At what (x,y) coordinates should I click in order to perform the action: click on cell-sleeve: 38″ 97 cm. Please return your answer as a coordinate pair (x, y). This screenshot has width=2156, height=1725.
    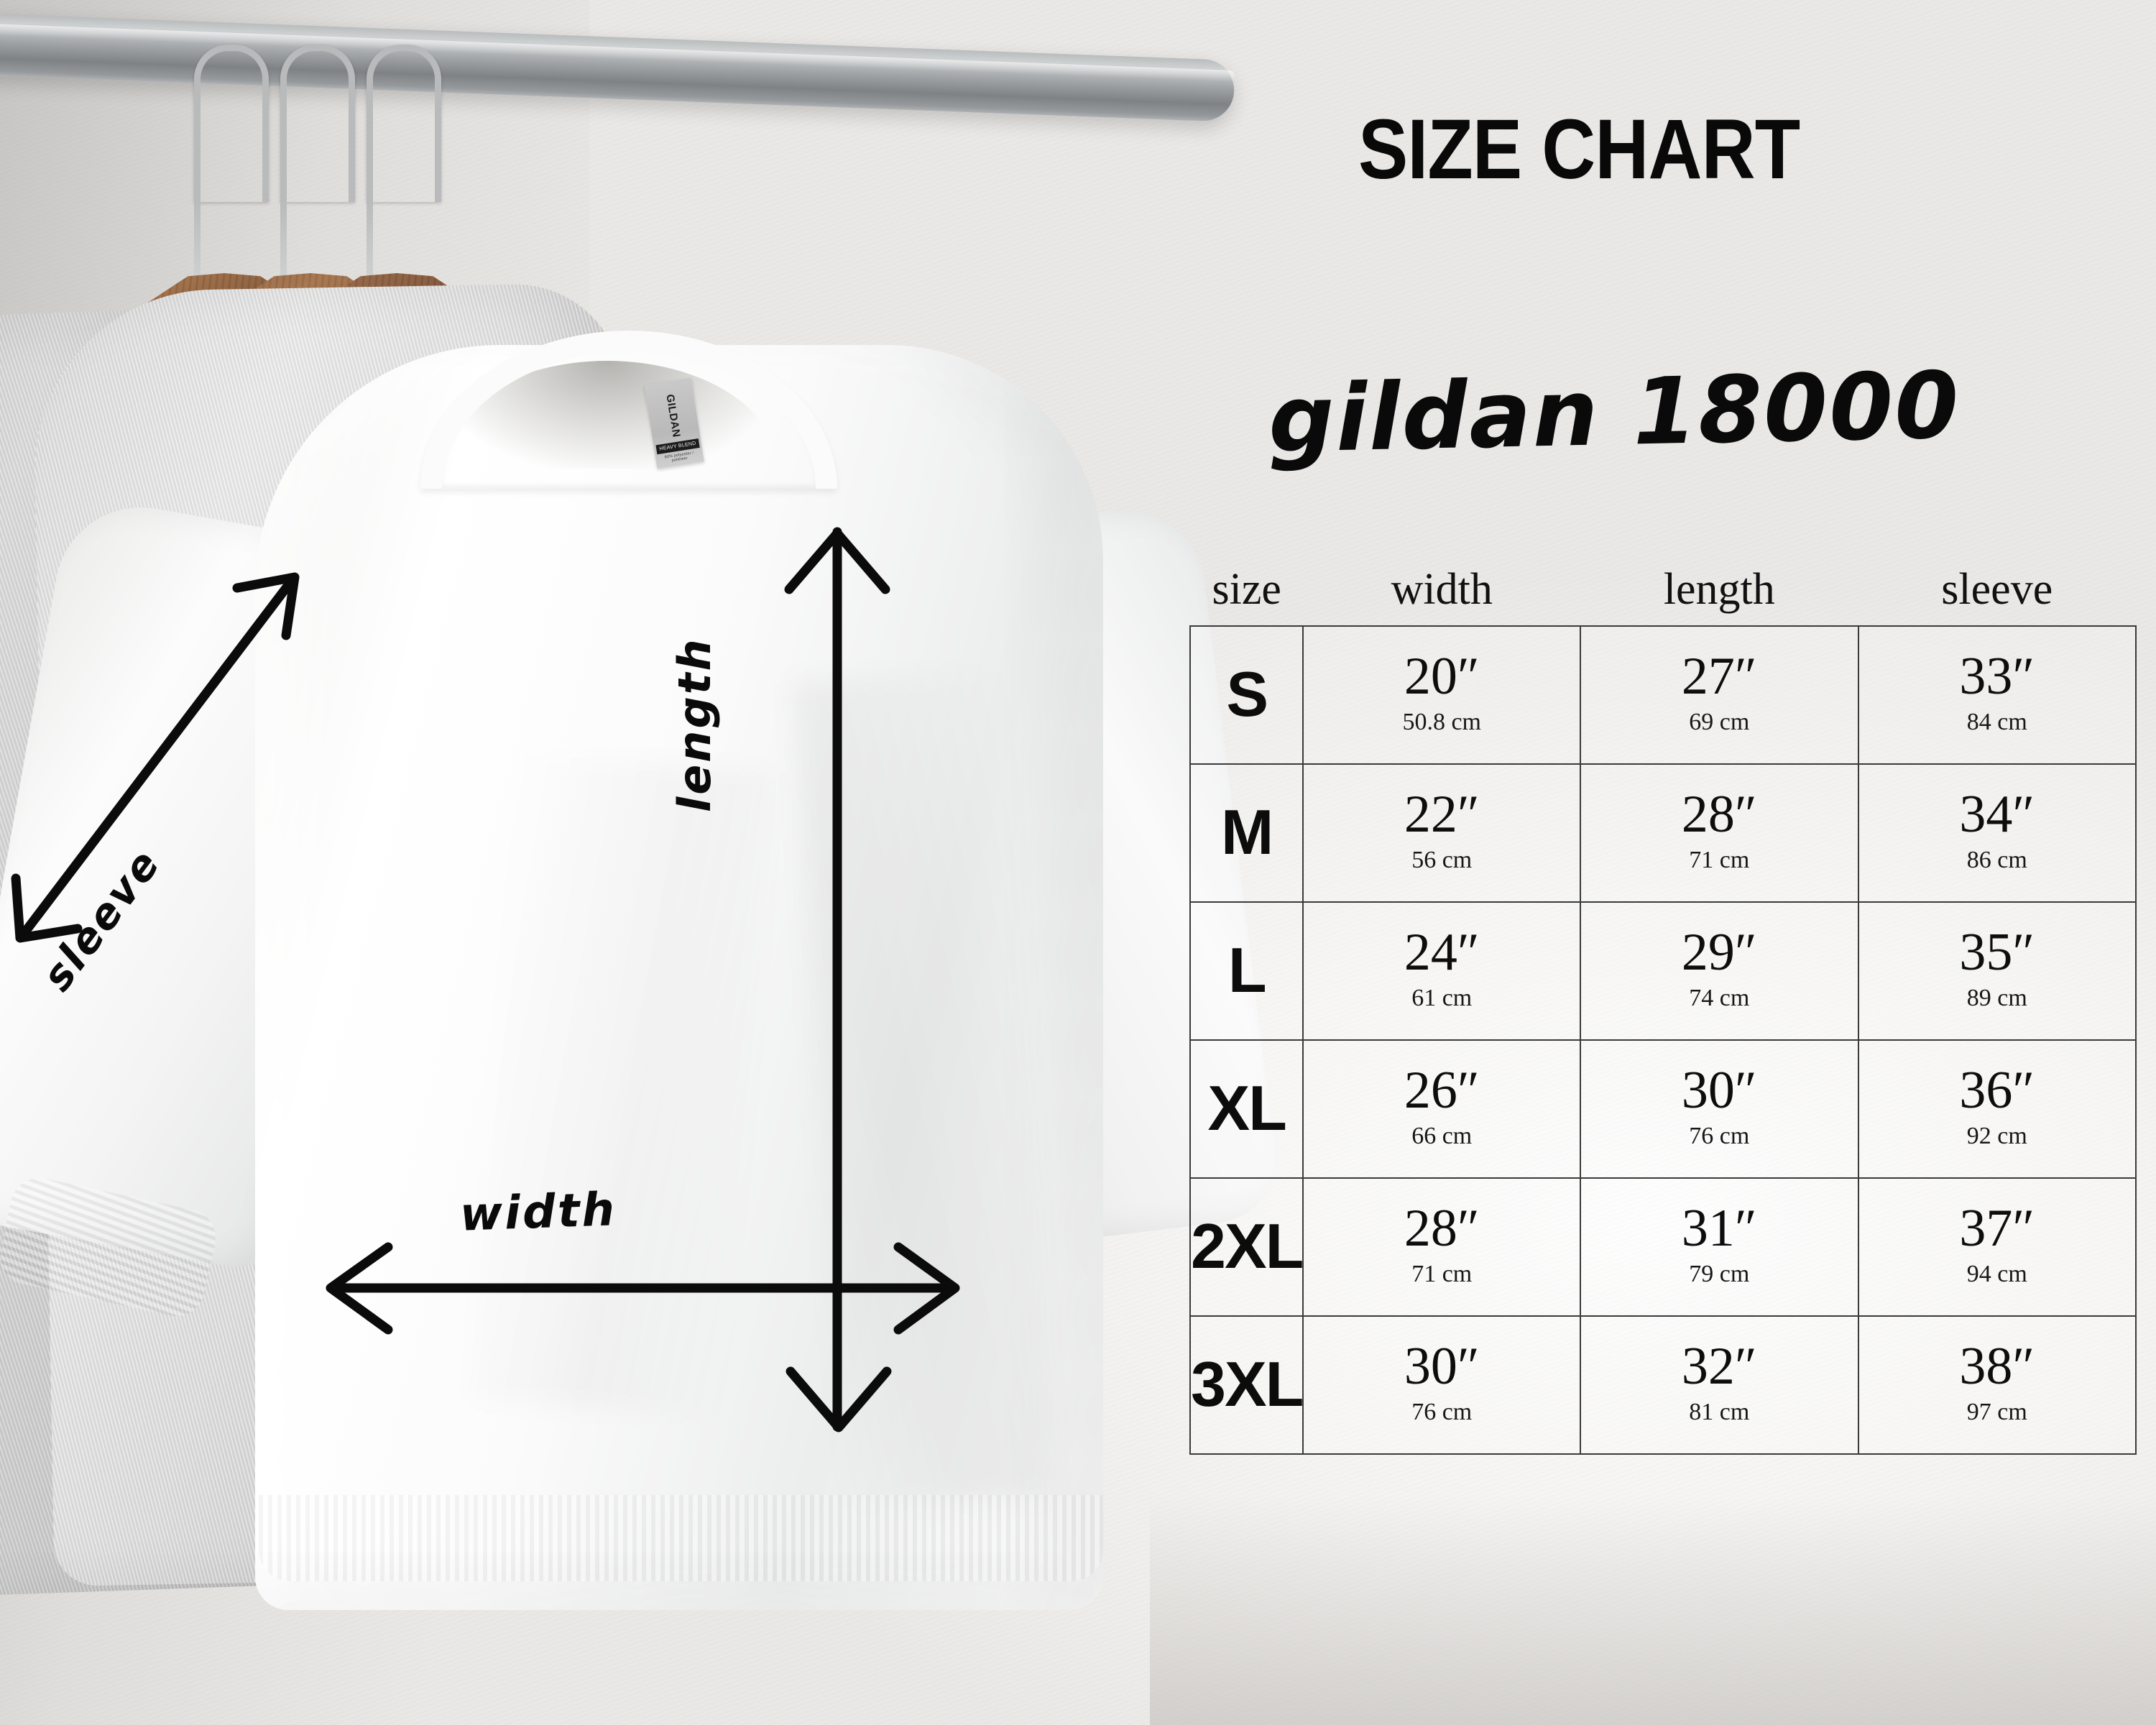
    Looking at the image, I should click on (1997, 1385).